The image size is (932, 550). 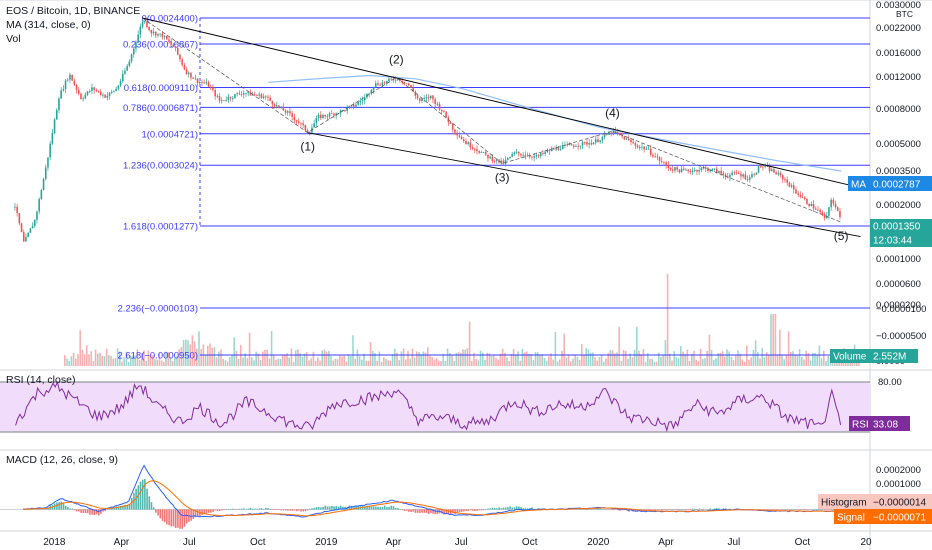 What do you see at coordinates (160, 108) in the screenshot?
I see `fib-level-label: 0.786(0.0006871)` at bounding box center [160, 108].